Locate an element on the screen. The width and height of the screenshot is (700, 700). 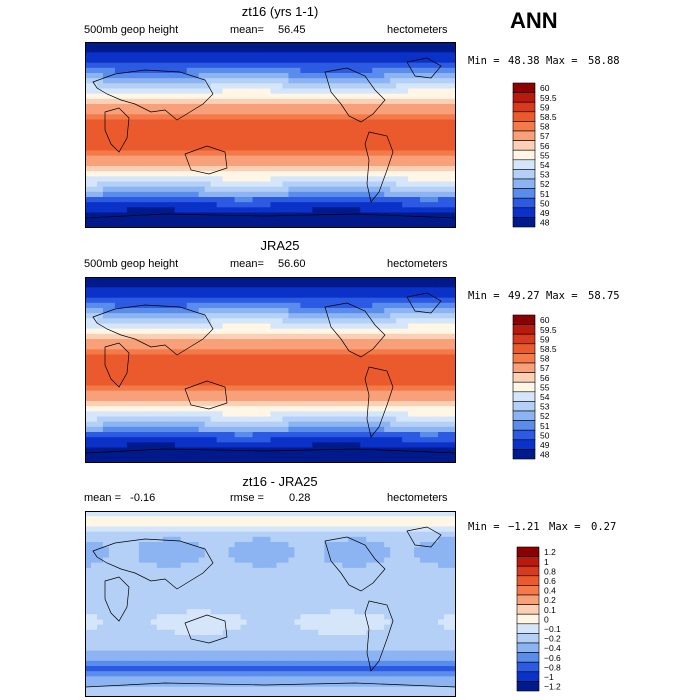
coastline is located at coordinates (153, 330).